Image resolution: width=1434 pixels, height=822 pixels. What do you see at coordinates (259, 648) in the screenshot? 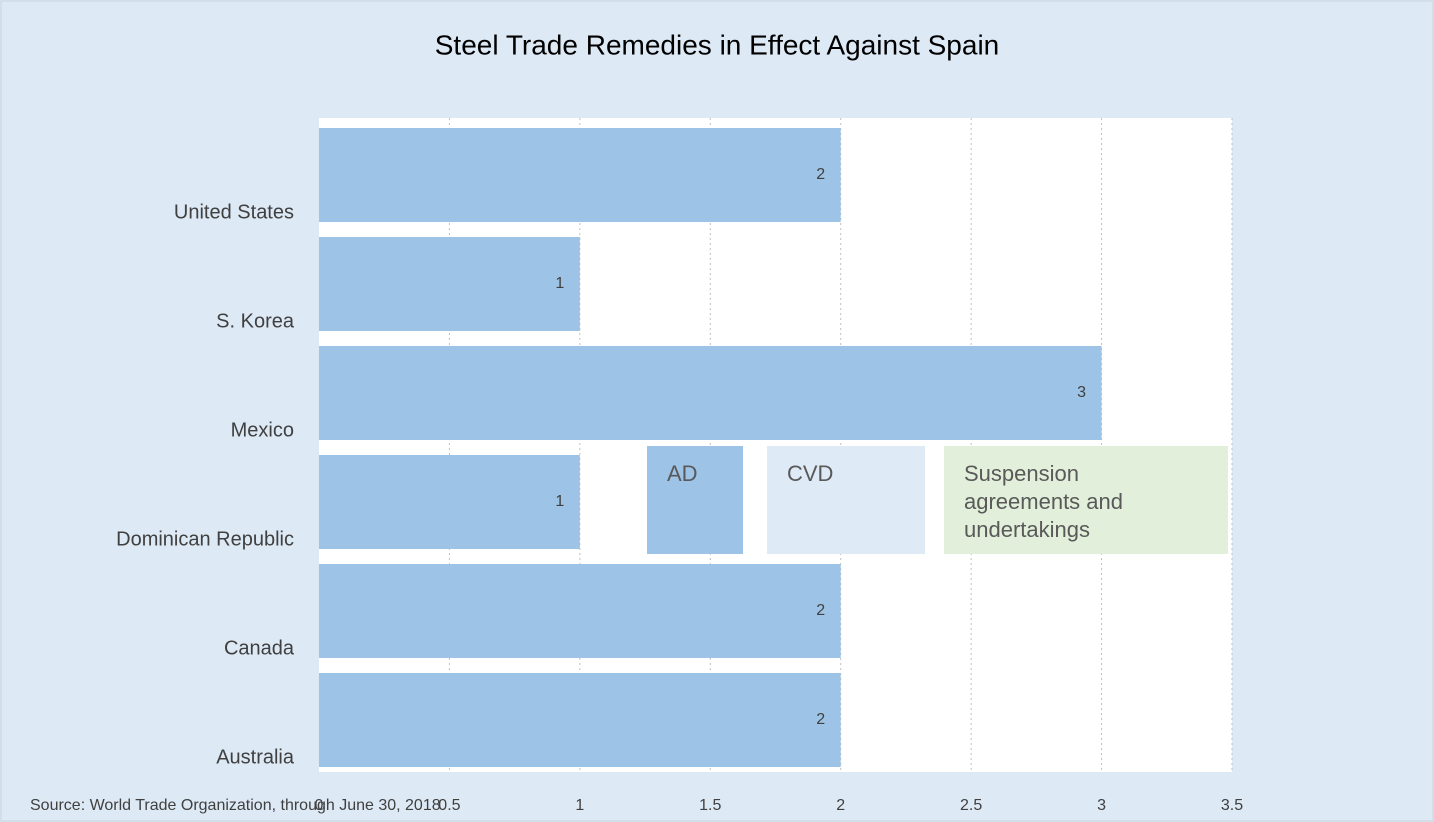
I see `y-tick-label: Canada` at bounding box center [259, 648].